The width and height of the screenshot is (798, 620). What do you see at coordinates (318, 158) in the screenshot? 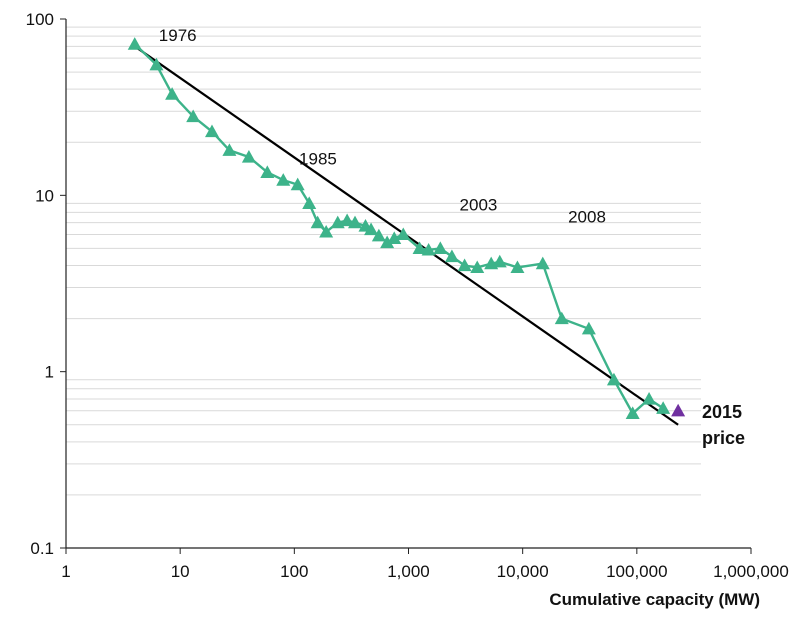
I see `year-annotation: 1985` at bounding box center [318, 158].